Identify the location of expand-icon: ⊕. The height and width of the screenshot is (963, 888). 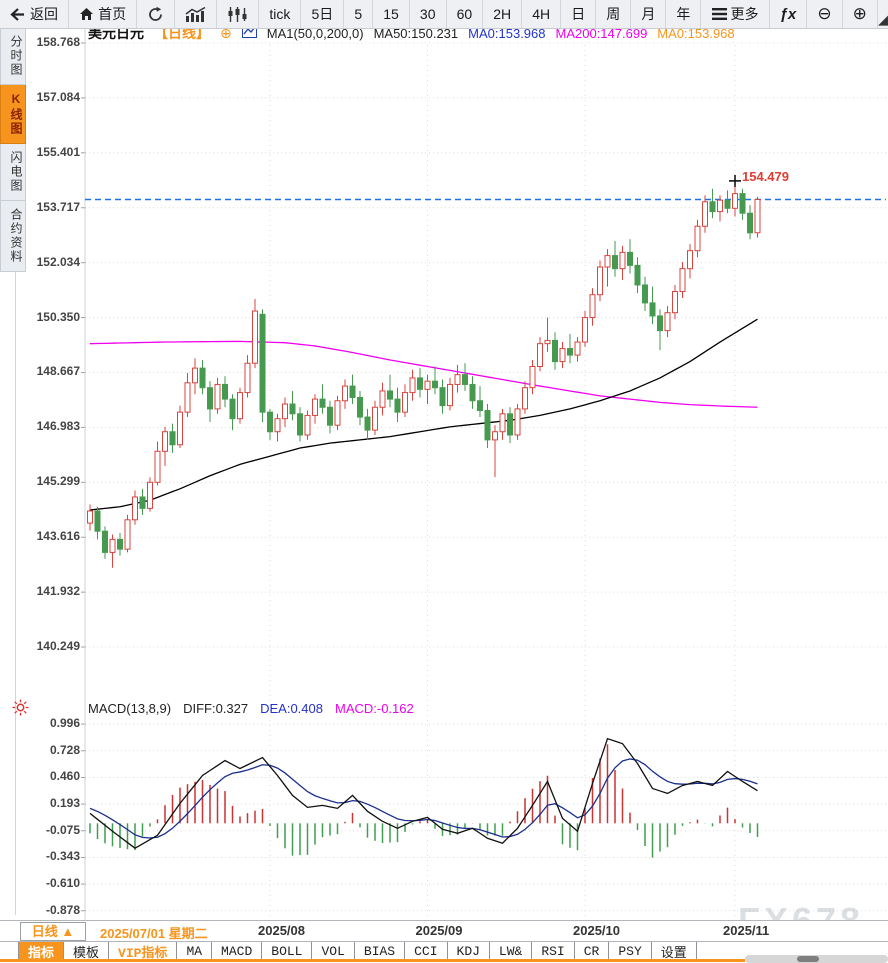
(226, 32).